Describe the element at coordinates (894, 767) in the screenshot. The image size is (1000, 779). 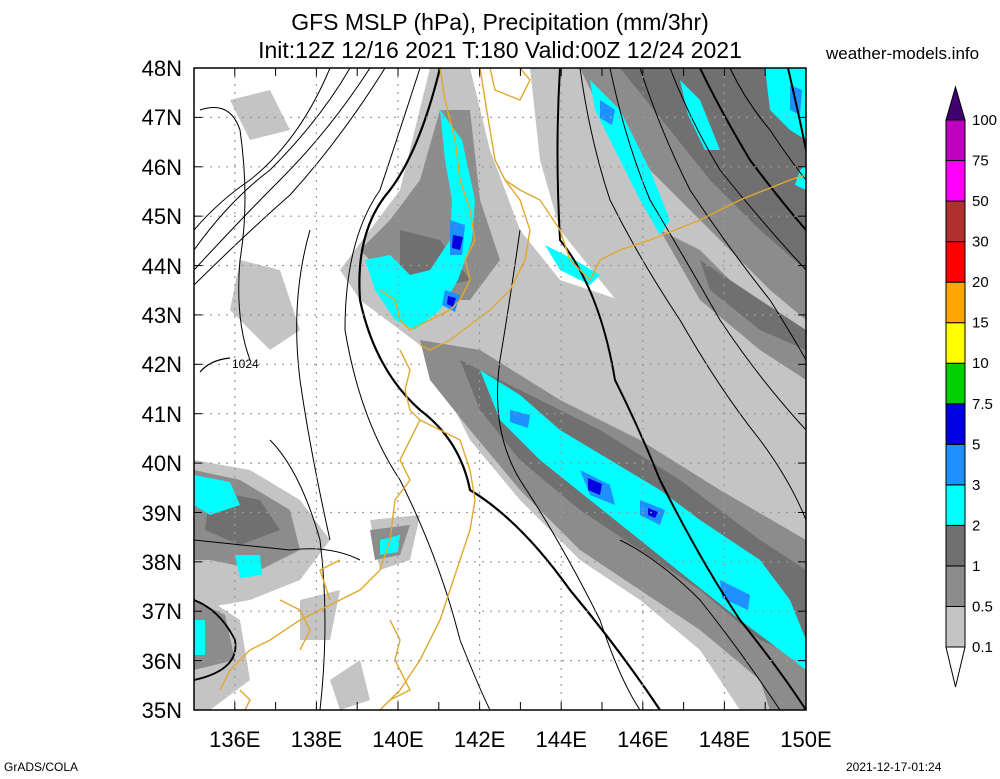
I see `footer-timestamp: 2021-12-17-01:24` at that location.